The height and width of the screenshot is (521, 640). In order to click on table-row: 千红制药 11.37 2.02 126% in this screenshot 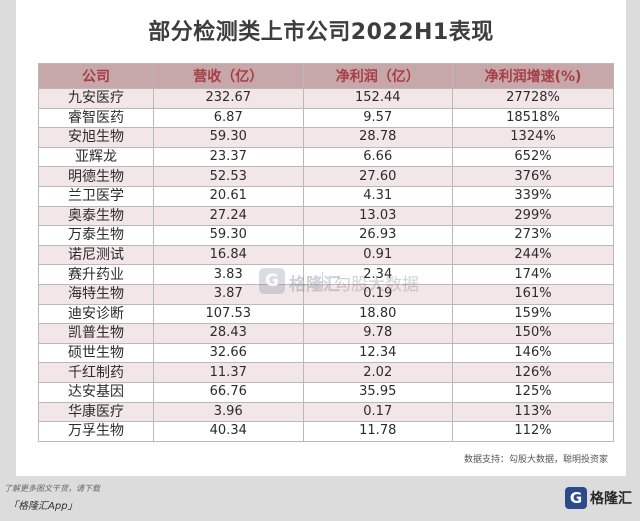, I will do `click(326, 372)`.